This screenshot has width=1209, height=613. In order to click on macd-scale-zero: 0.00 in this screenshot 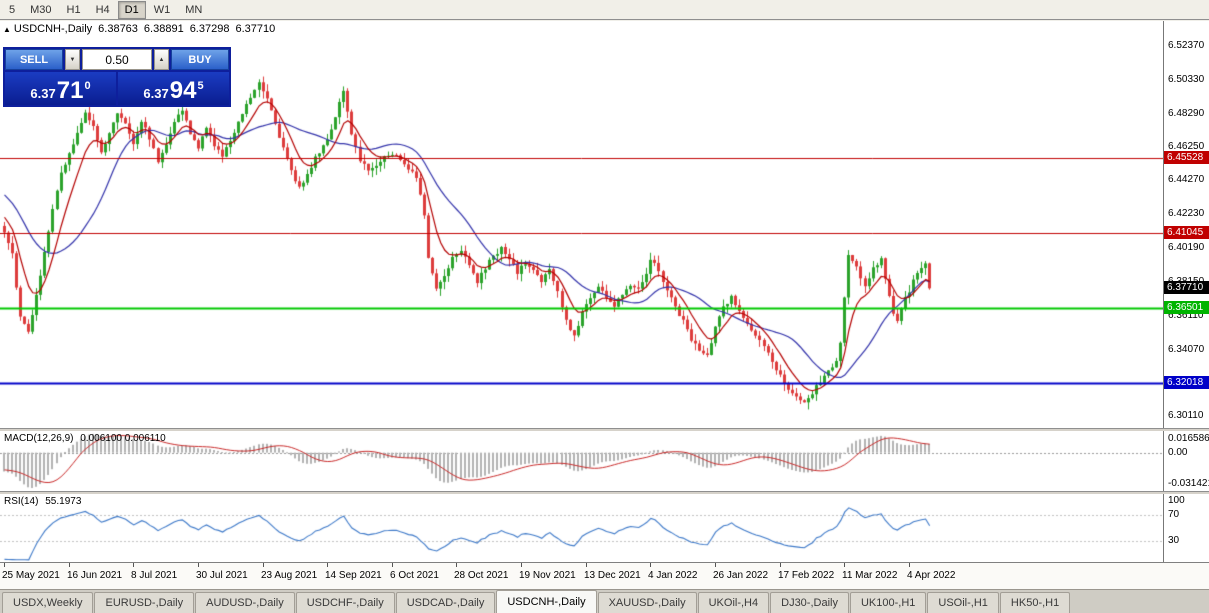, I will do `click(1178, 452)`.